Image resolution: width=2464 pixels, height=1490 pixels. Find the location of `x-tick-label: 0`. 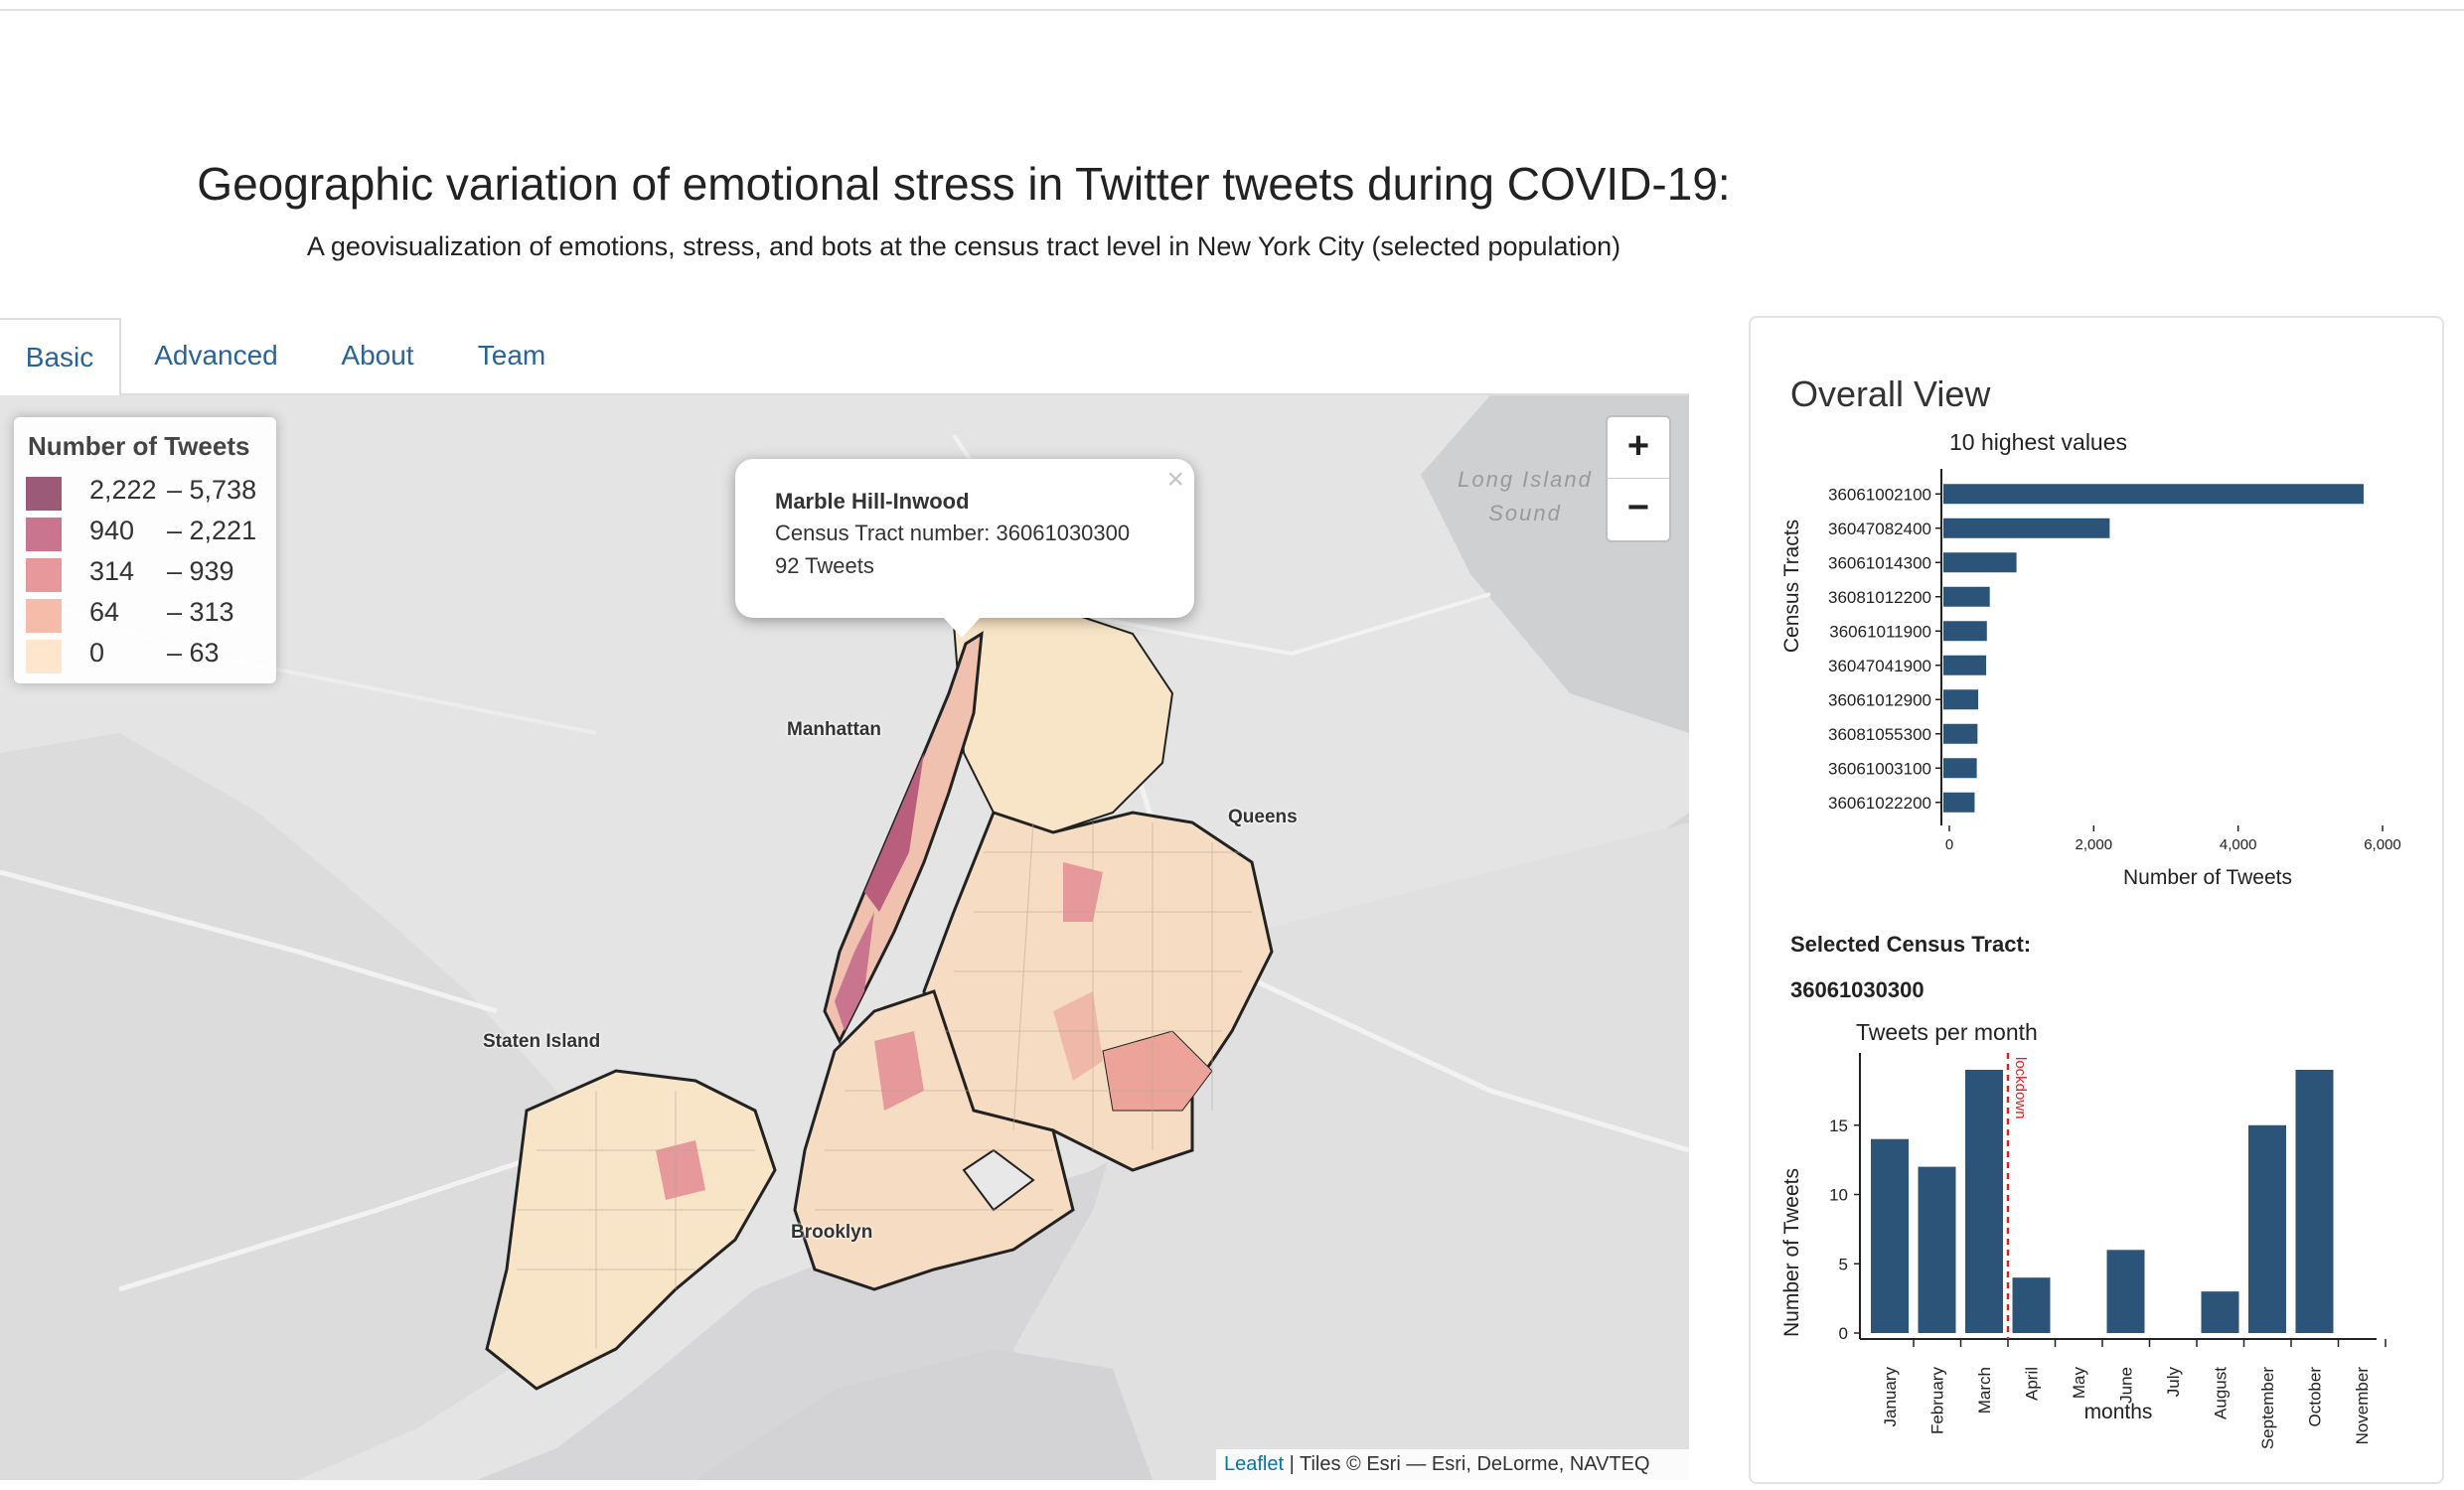

x-tick-label: 0 is located at coordinates (1949, 844).